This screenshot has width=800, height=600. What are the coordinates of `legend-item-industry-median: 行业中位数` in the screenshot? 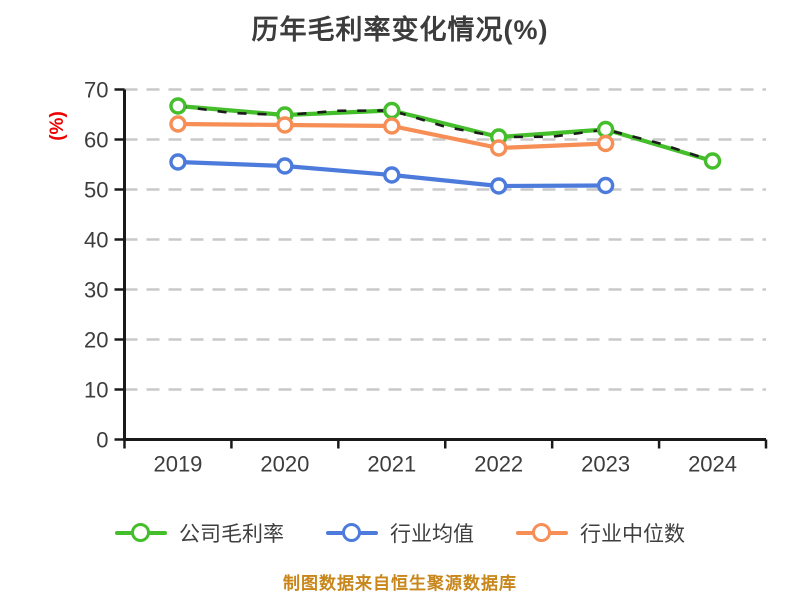 It's located at (600, 533).